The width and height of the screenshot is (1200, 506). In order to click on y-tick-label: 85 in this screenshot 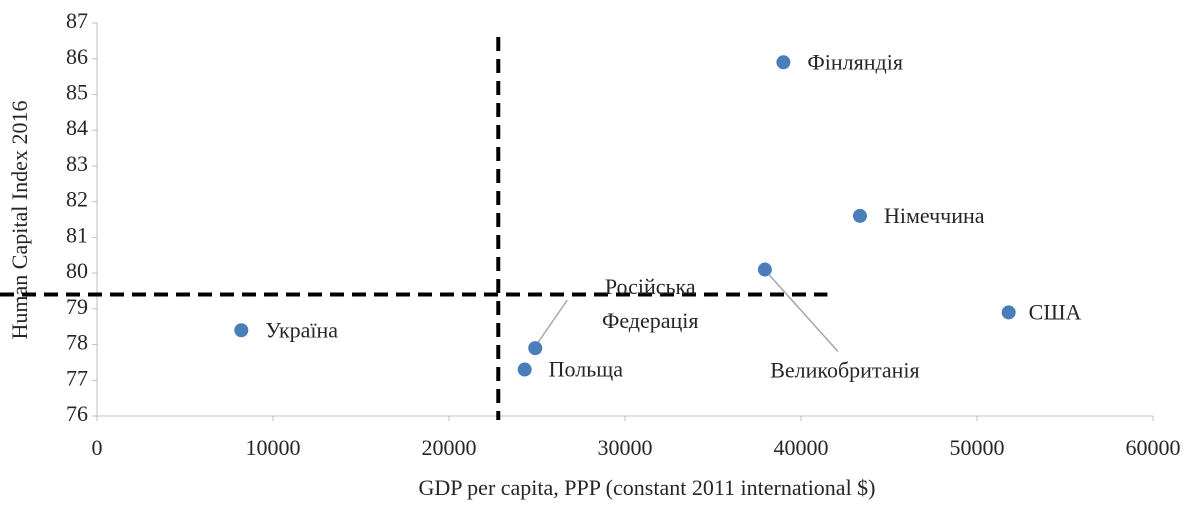, I will do `click(77, 92)`.